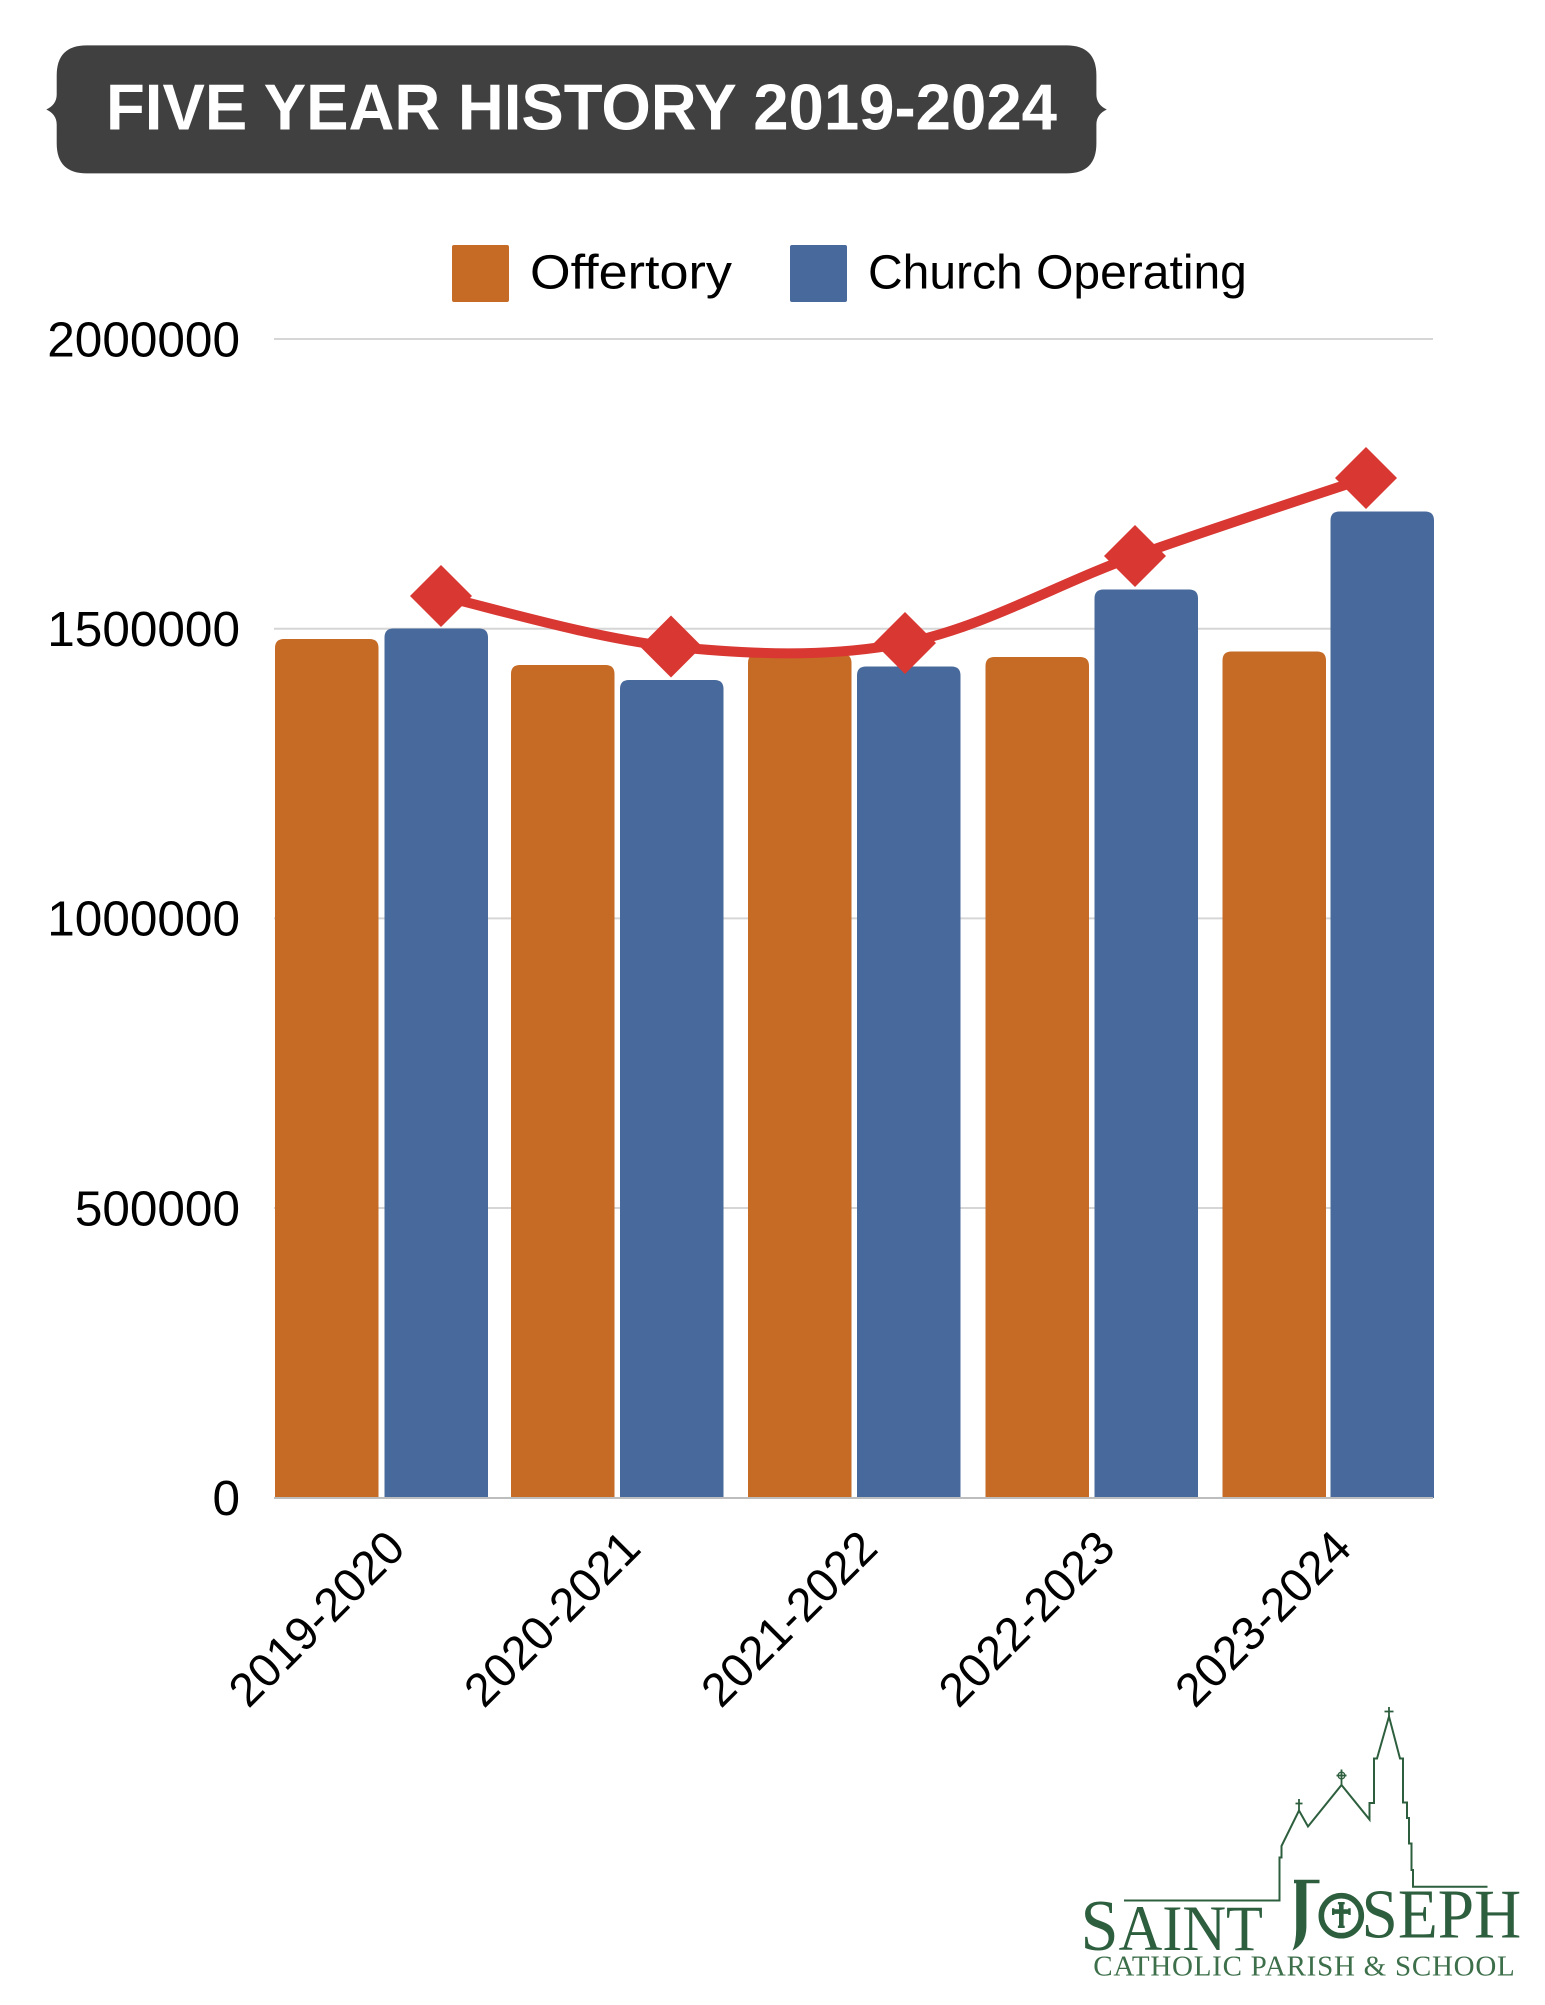 This screenshot has width=1545, height=2005. I want to click on svg-text: 0, so click(226, 1498).